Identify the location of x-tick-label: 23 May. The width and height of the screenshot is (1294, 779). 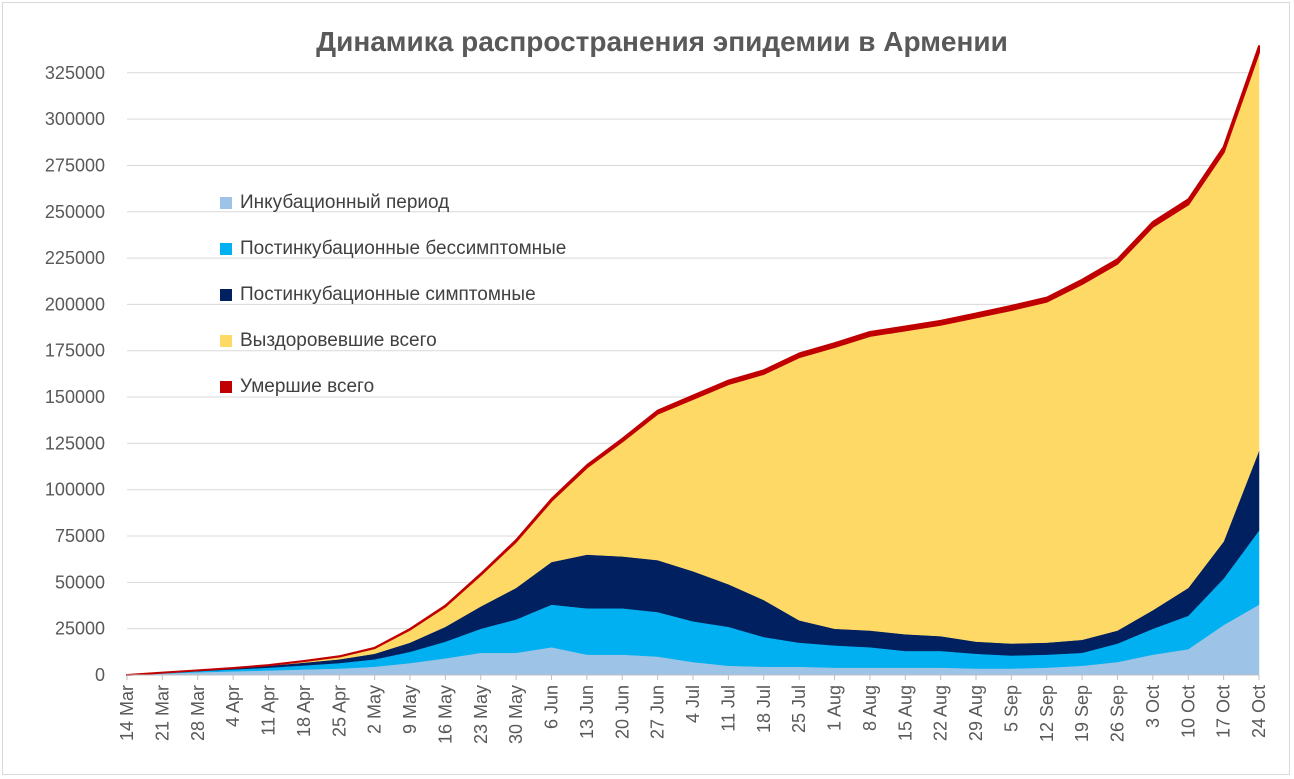
(481, 714).